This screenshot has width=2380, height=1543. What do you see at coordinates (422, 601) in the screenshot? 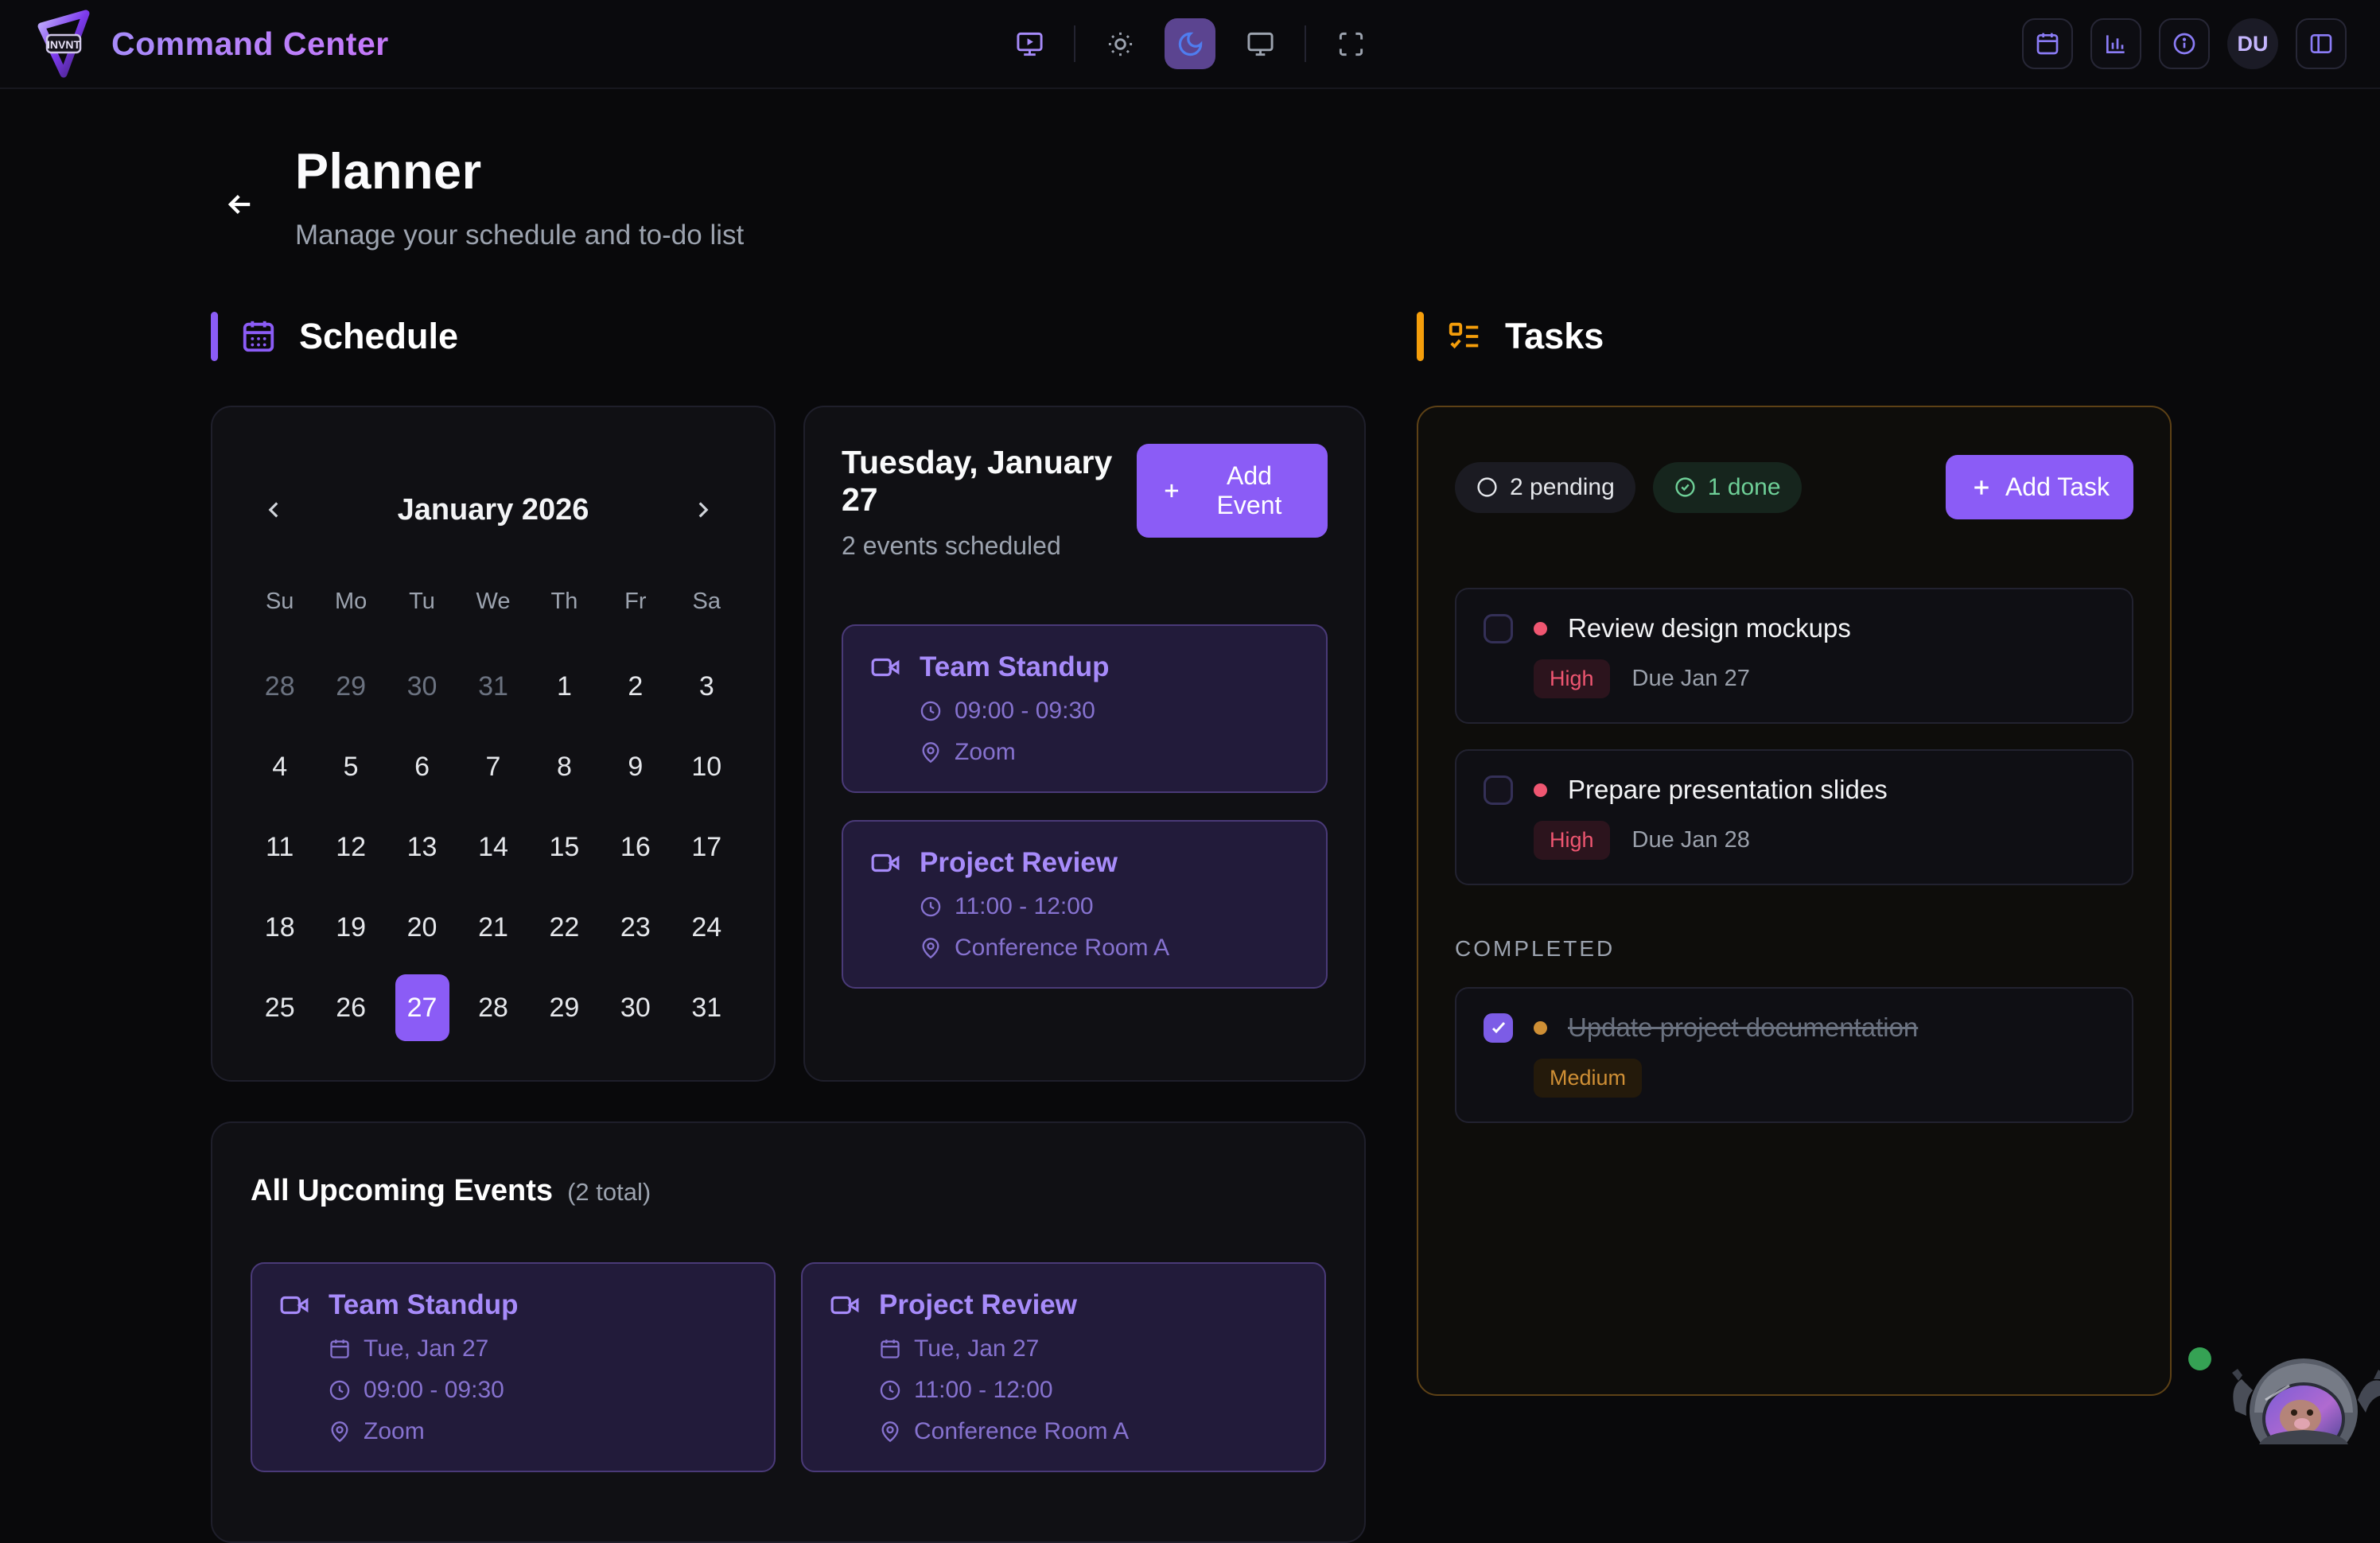
I see `calendar-weekday: Tu` at bounding box center [422, 601].